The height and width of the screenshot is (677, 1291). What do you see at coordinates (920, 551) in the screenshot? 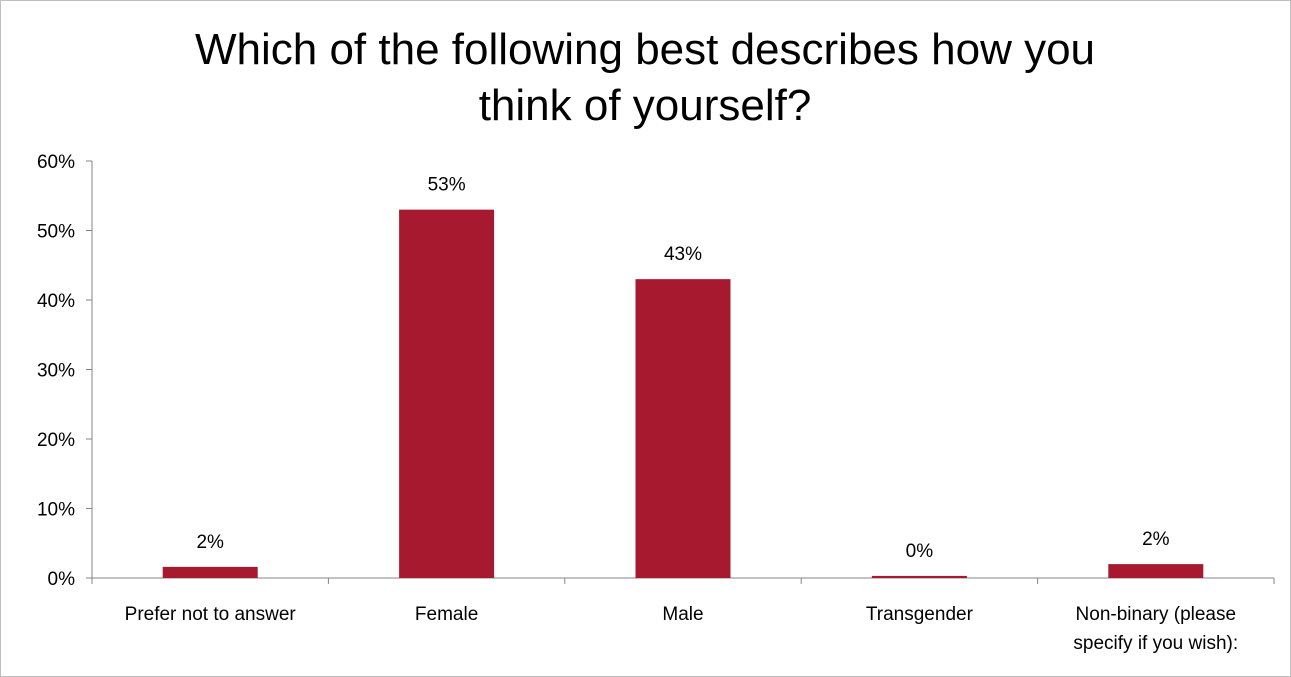
I see `data-label: 0%` at bounding box center [920, 551].